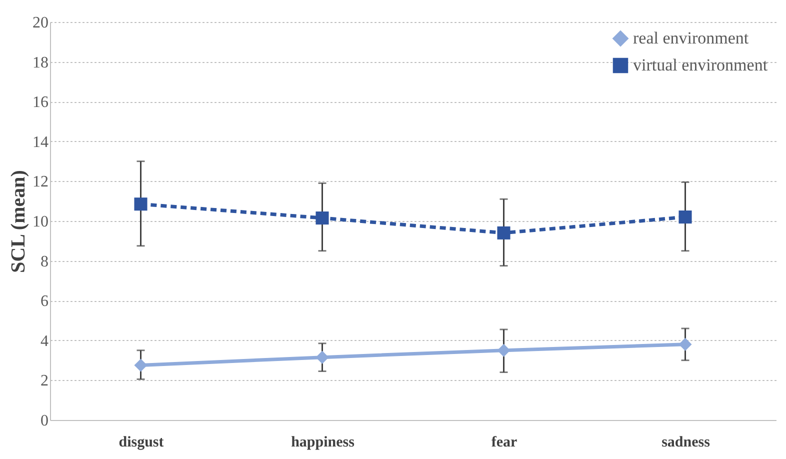 The height and width of the screenshot is (459, 786). I want to click on y-tick-label: 12, so click(40, 182).